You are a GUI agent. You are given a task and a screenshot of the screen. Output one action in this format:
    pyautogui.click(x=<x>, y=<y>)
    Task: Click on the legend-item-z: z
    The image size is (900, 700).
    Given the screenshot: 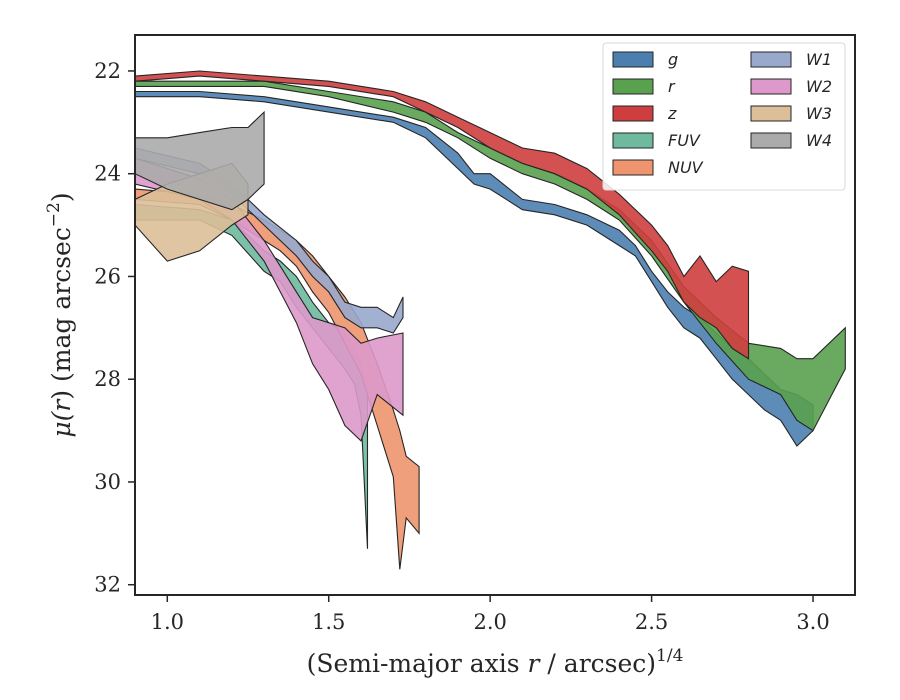 What is the action you would take?
    pyautogui.click(x=644, y=113)
    